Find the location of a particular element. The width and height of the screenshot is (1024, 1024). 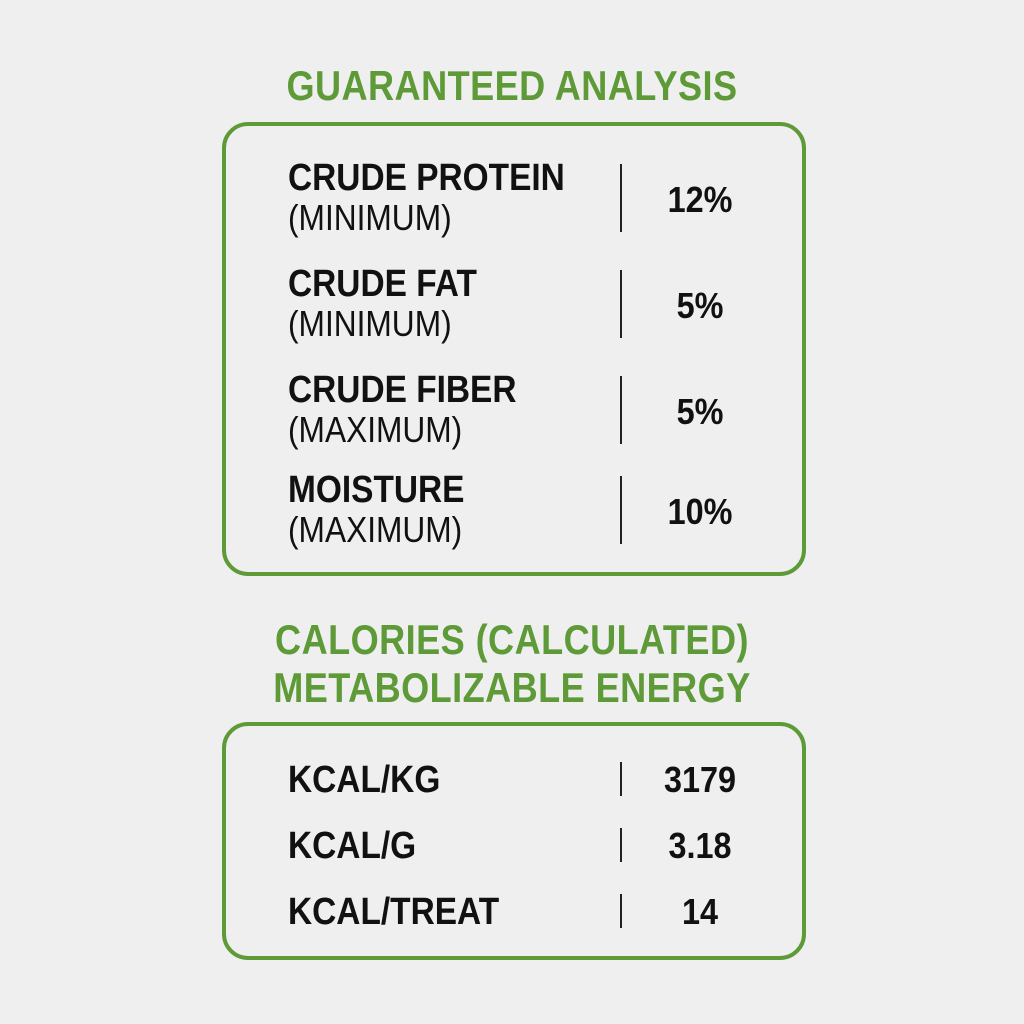

energy-value: 14 is located at coordinates (700, 911).